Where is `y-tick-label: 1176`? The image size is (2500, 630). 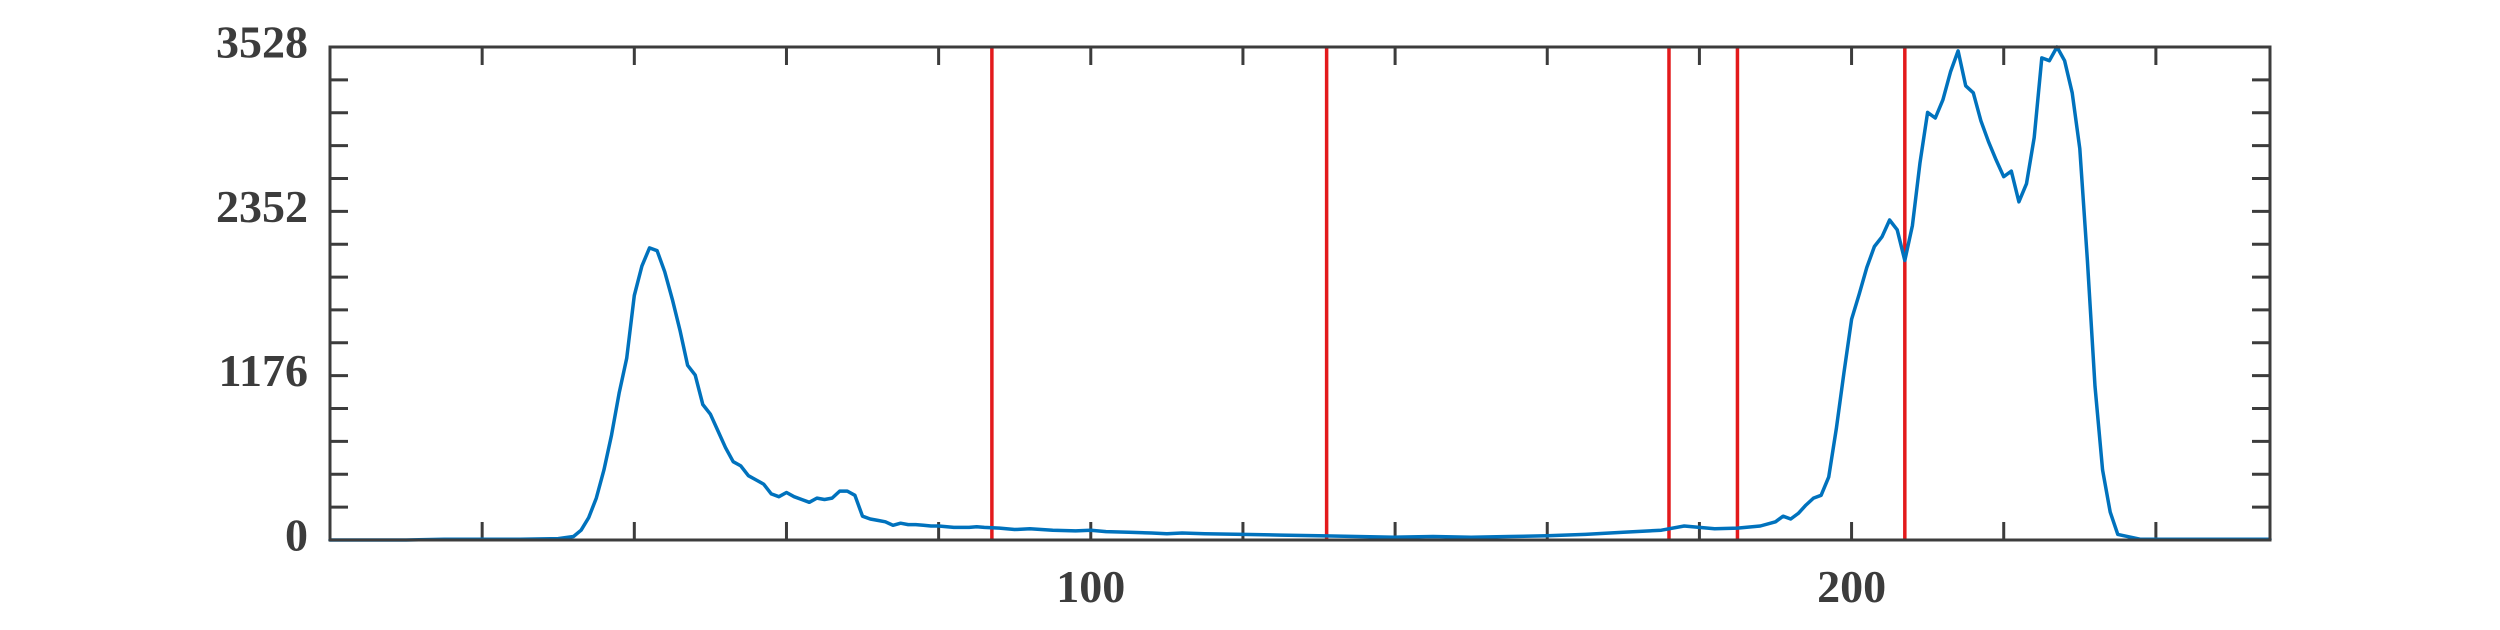
y-tick-label: 1176 is located at coordinates (263, 370).